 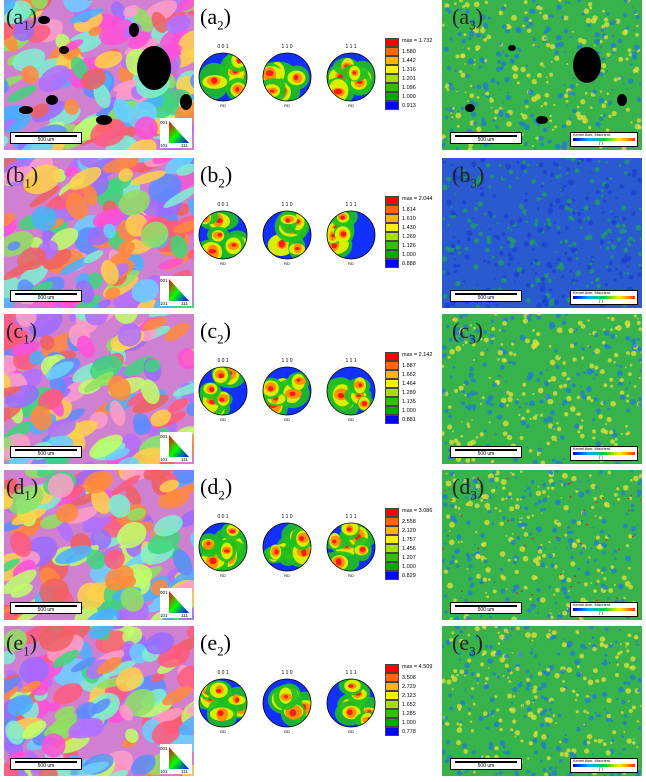 What do you see at coordinates (461, 16) in the screenshot?
I see `label-letter: (a` at bounding box center [461, 16].